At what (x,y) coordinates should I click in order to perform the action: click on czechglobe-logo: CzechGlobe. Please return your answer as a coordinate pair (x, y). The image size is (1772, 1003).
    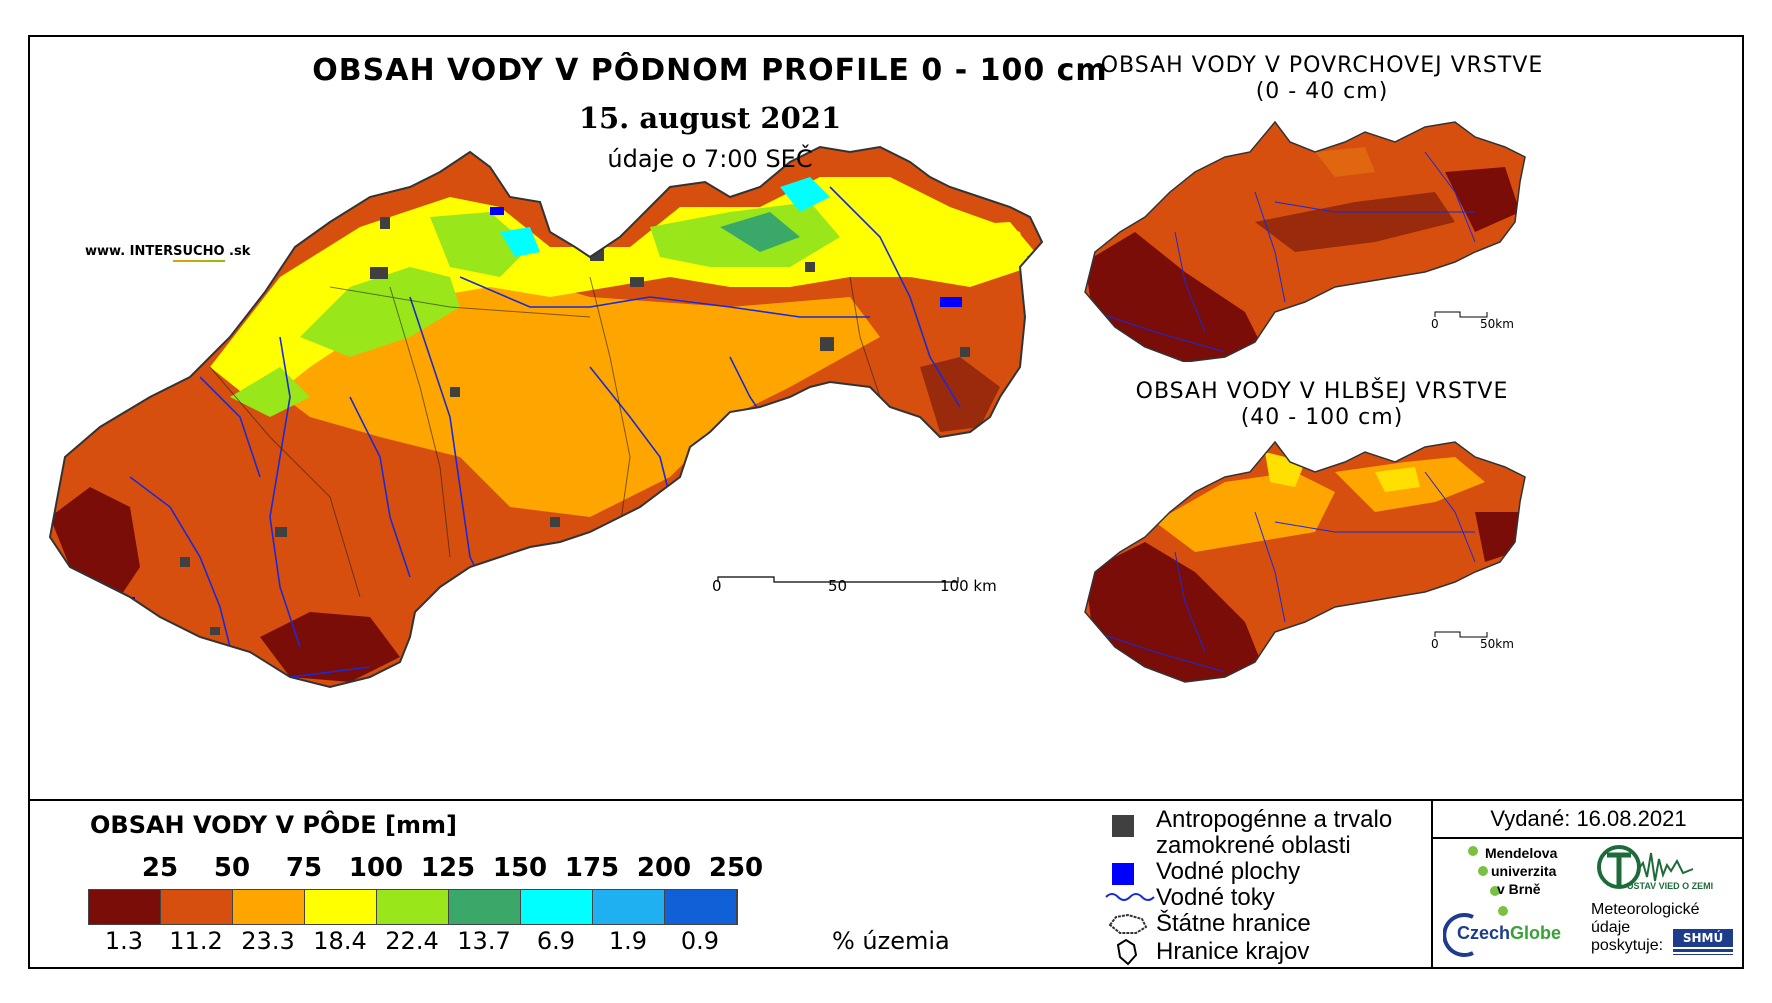
    Looking at the image, I should click on (1509, 933).